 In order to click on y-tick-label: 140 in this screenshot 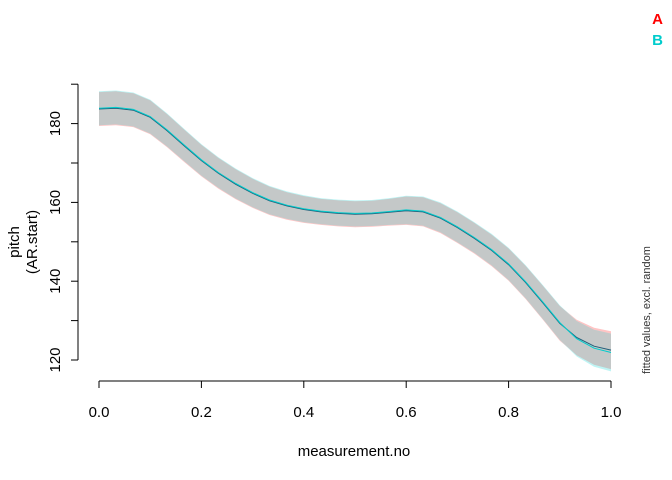, I will do `click(55, 281)`.